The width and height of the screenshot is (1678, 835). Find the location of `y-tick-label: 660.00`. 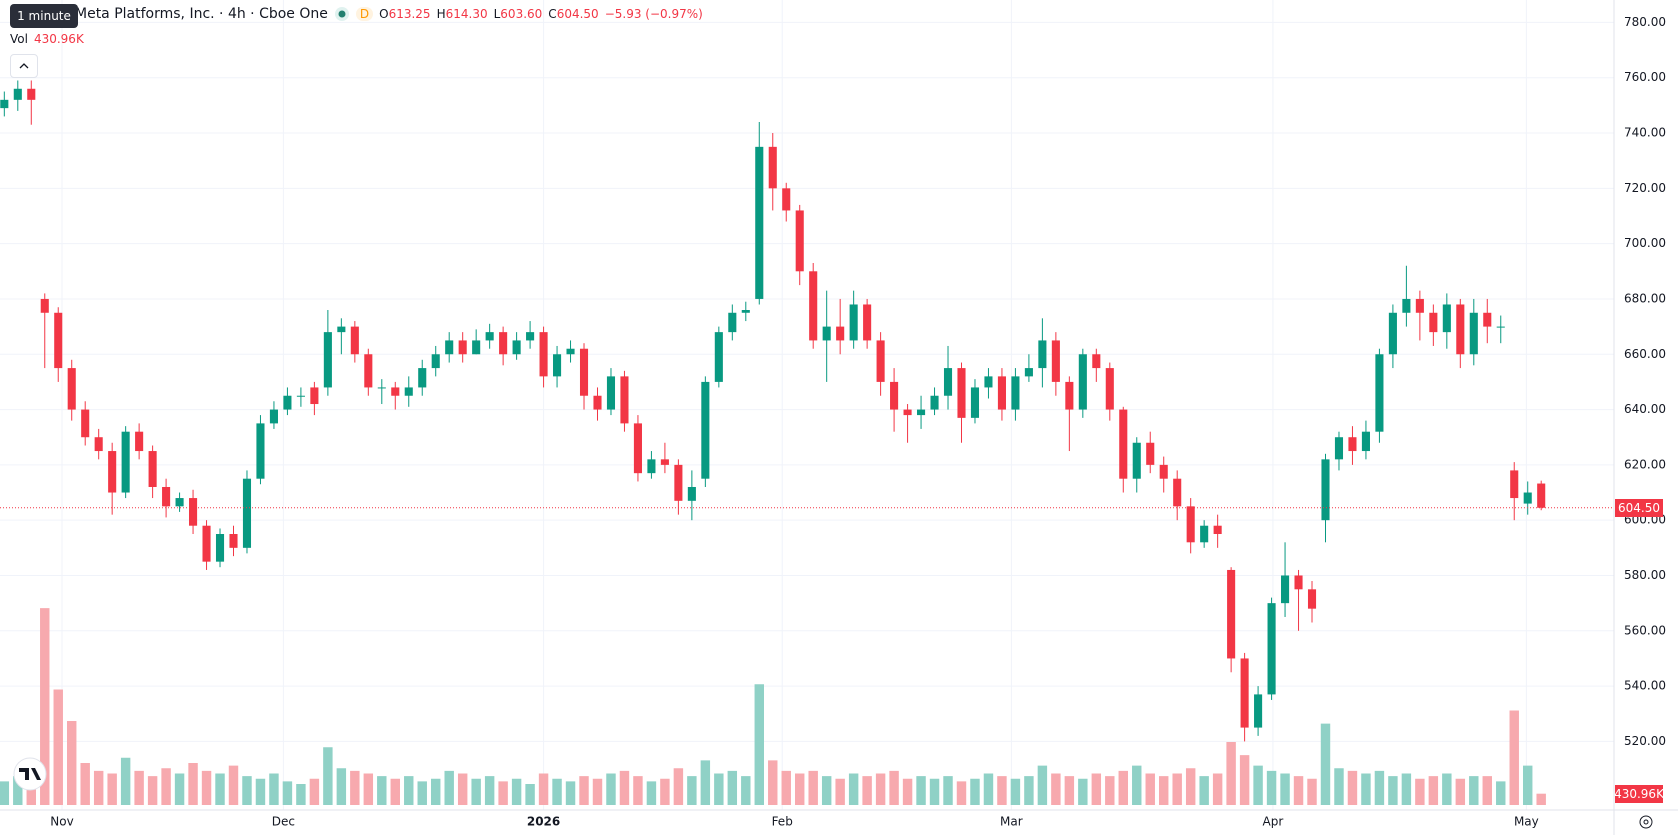

y-tick-label: 660.00 is located at coordinates (1645, 354).